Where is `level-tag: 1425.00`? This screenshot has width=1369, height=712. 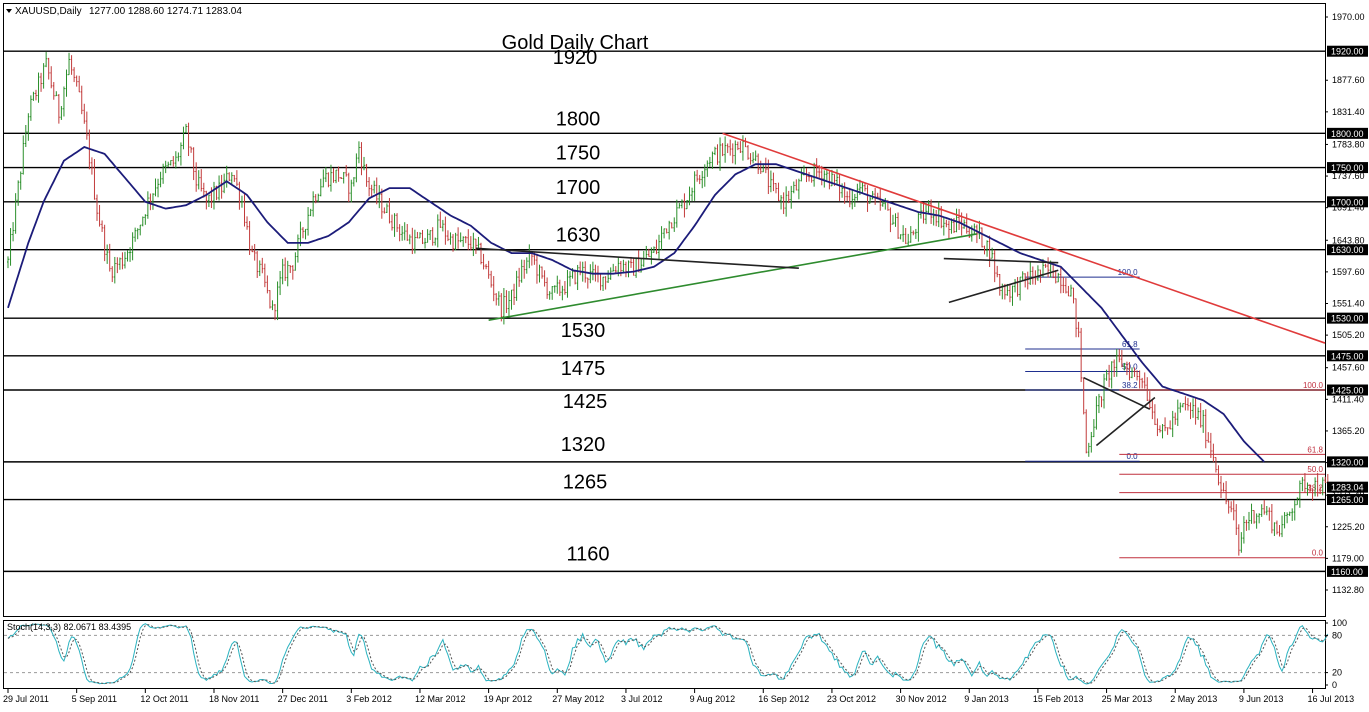
level-tag: 1425.00 is located at coordinates (1347, 391).